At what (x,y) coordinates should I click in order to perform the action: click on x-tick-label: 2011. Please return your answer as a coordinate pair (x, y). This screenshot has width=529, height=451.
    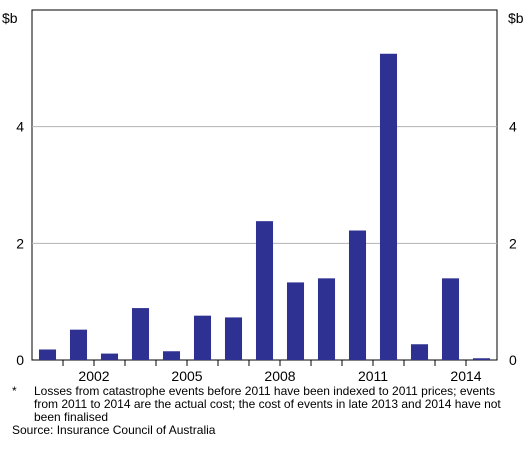
    Looking at the image, I should click on (373, 376).